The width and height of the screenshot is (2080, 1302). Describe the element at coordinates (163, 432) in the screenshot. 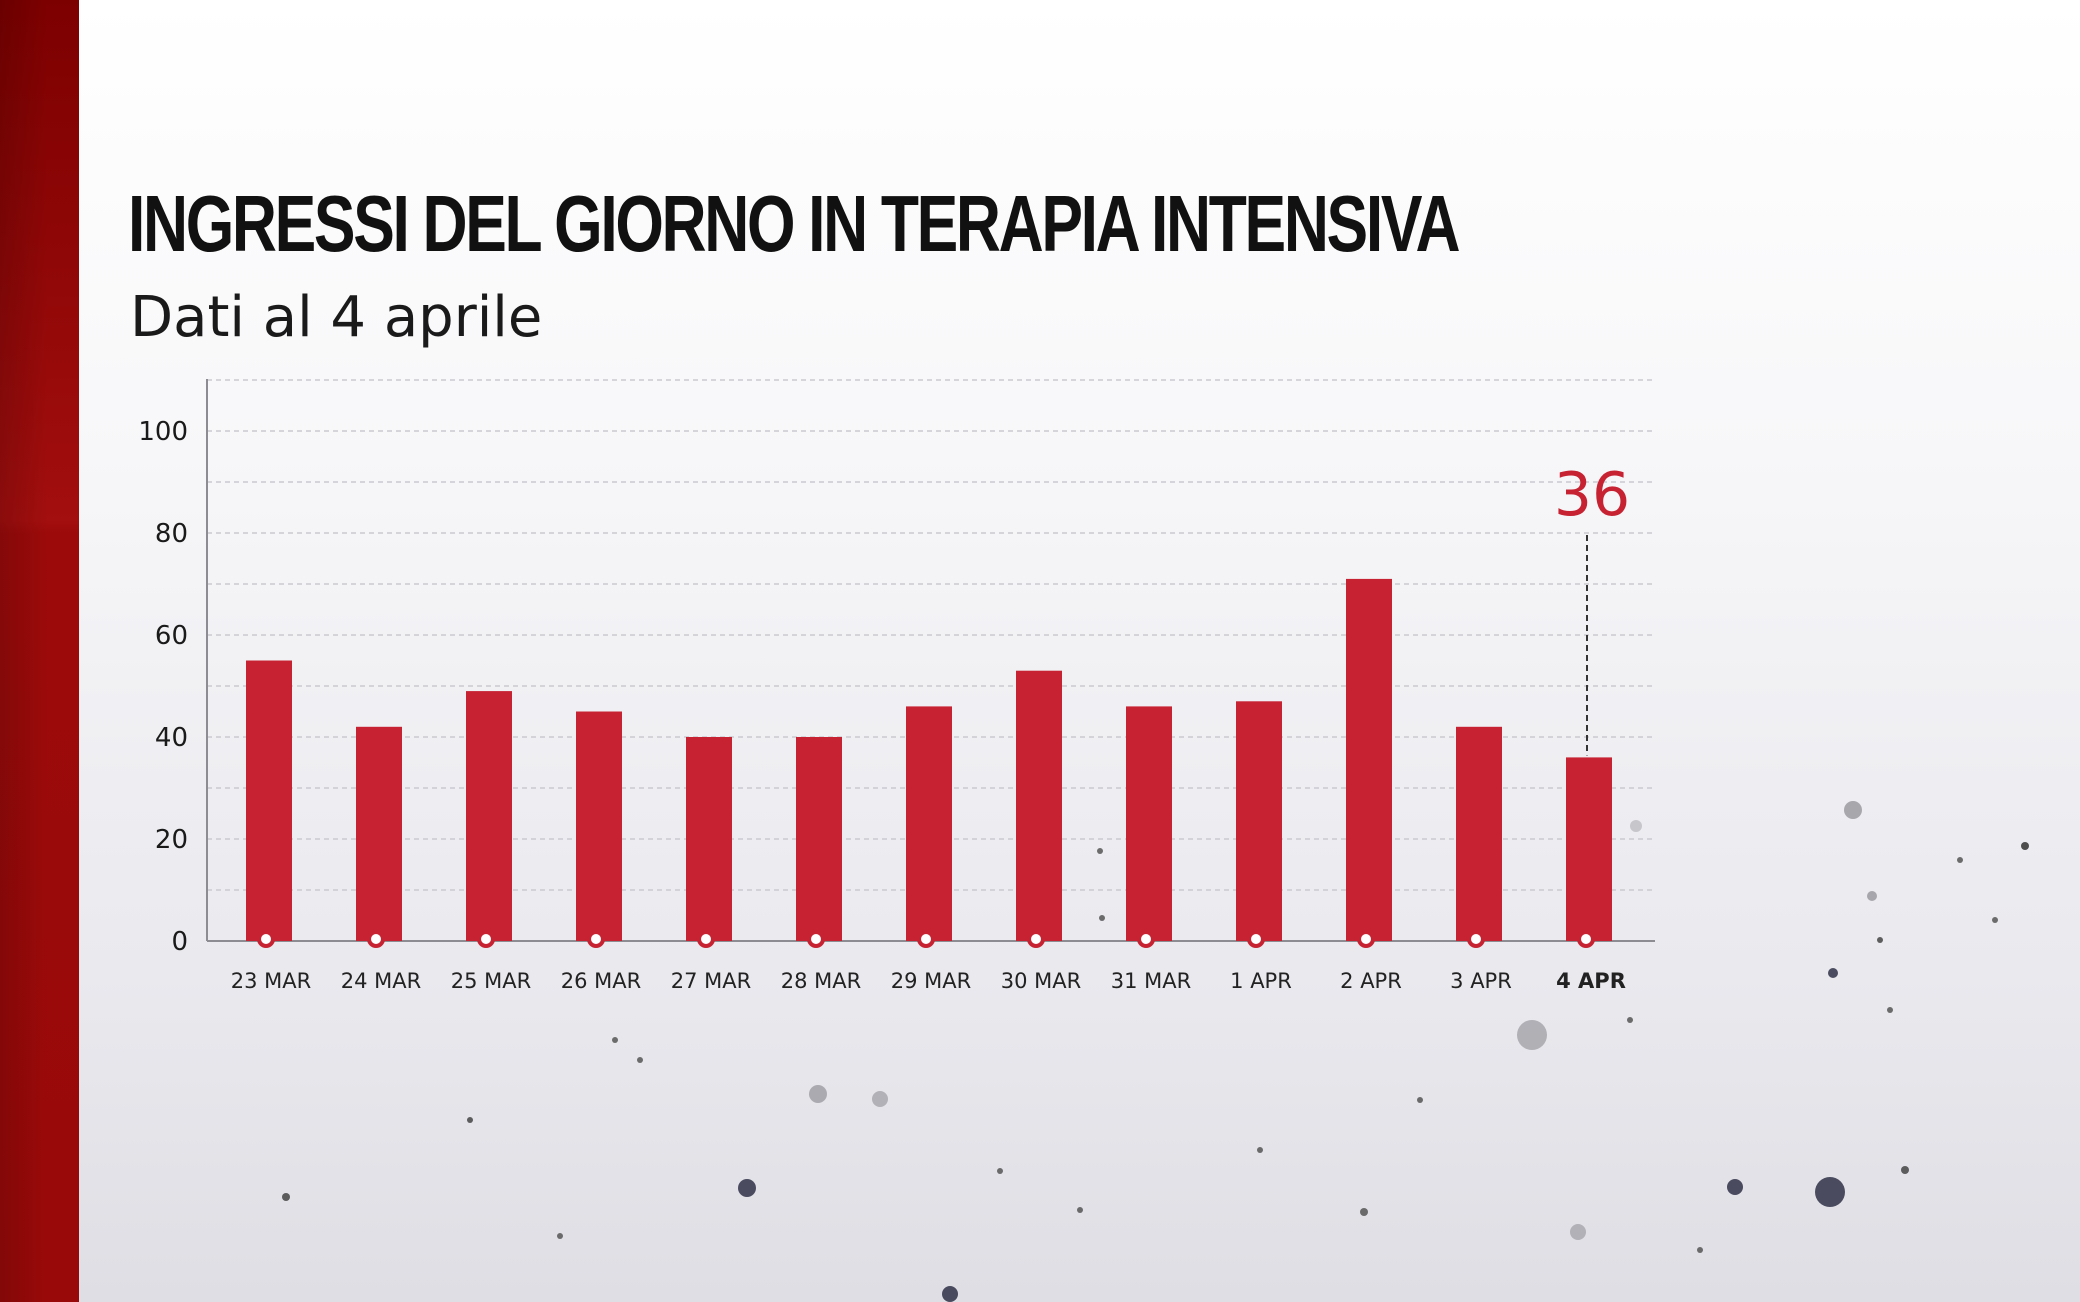

I see `y-tick-label: 100` at that location.